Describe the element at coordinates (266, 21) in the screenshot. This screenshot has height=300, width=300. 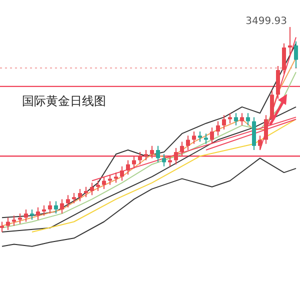
I see `annotation: 3499.93` at that location.